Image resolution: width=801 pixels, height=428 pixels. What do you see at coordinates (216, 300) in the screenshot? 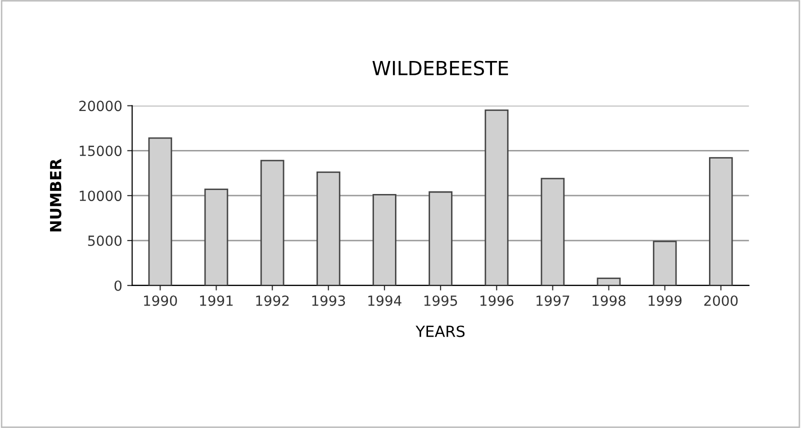
I see `x-tick-label: 1991` at bounding box center [216, 300].